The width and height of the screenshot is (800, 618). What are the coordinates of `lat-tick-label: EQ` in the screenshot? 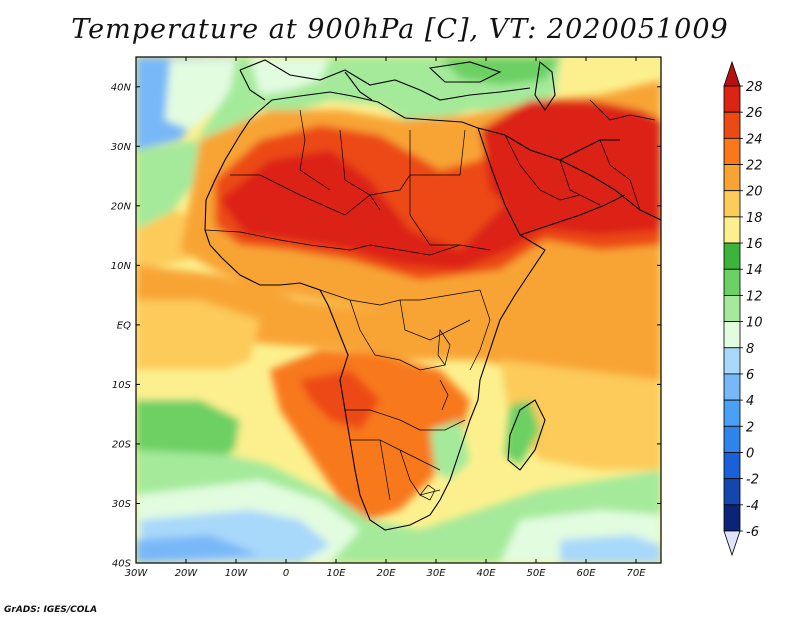 It's located at (124, 325).